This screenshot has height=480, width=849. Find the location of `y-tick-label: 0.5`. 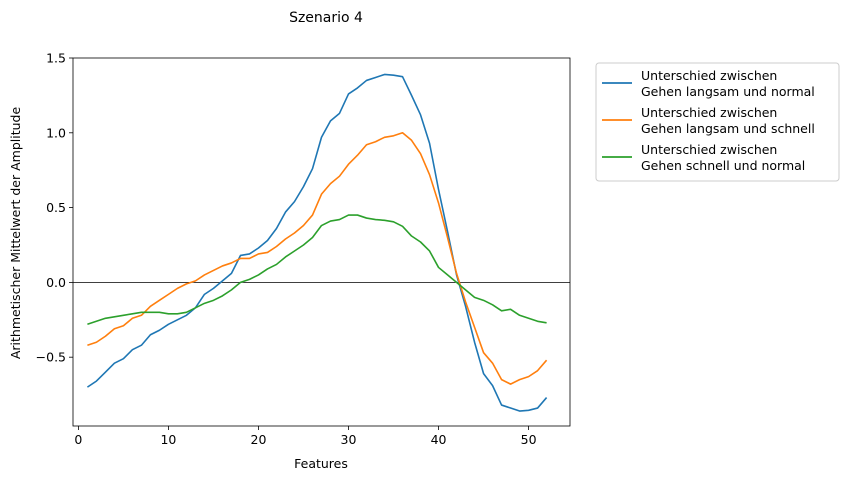

y-tick-label: 0.5 is located at coordinates (56, 207).